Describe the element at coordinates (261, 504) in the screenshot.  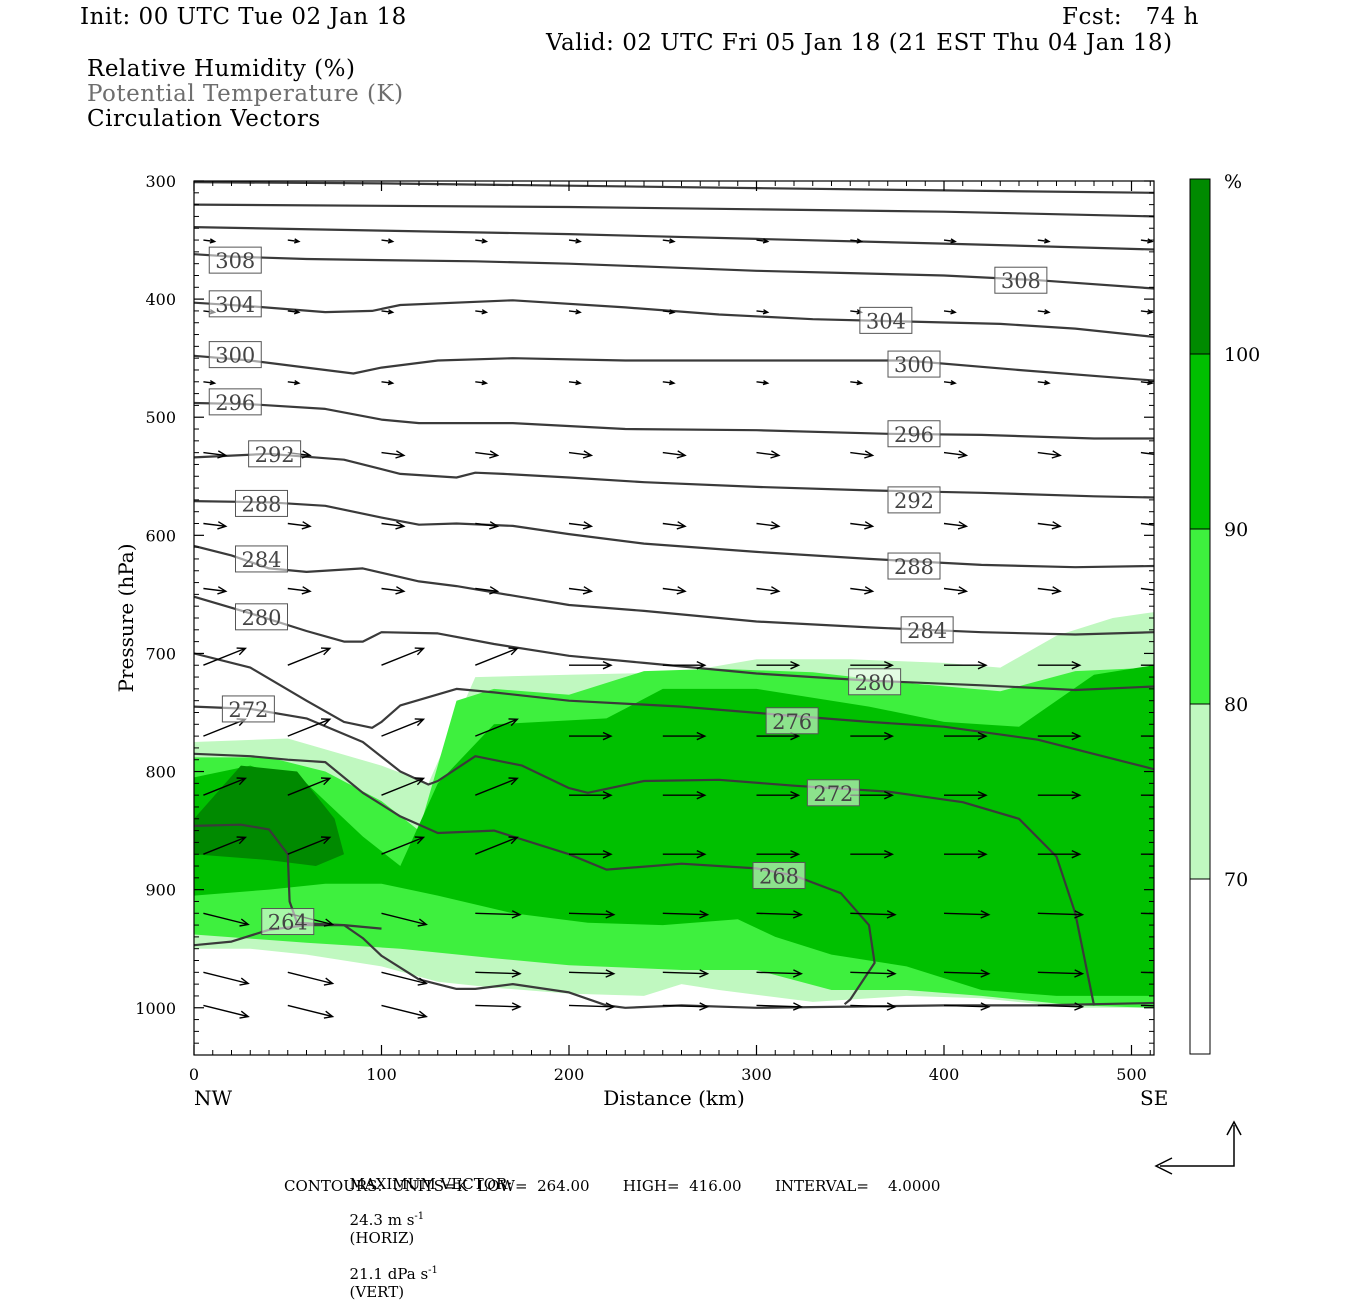
I see `contour-label-288: 288` at that location.